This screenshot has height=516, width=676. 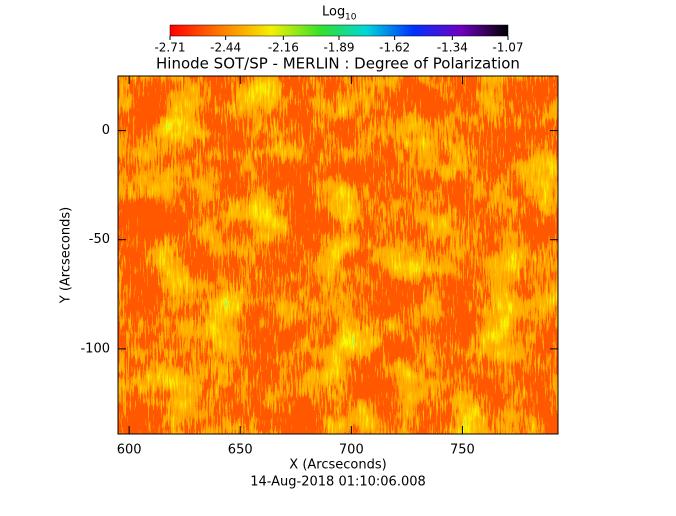 What do you see at coordinates (169, 48) in the screenshot?
I see `colorbar-tick-label: -2.71` at bounding box center [169, 48].